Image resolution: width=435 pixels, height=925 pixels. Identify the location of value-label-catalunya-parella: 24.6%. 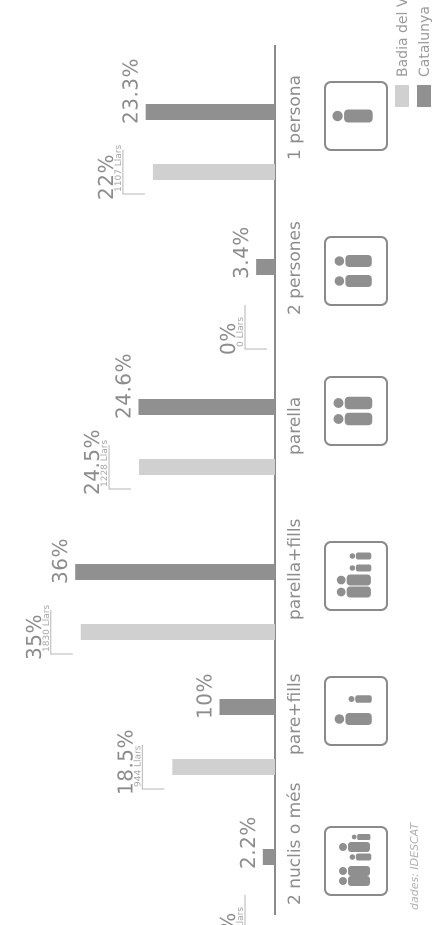
(123, 386).